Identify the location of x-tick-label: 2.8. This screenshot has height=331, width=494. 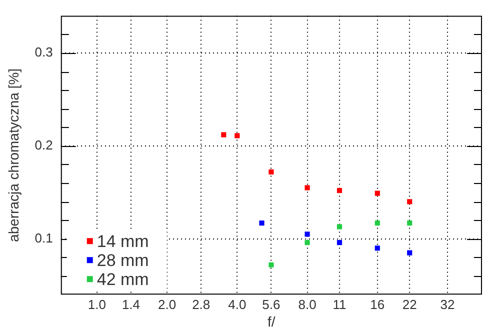
(201, 304).